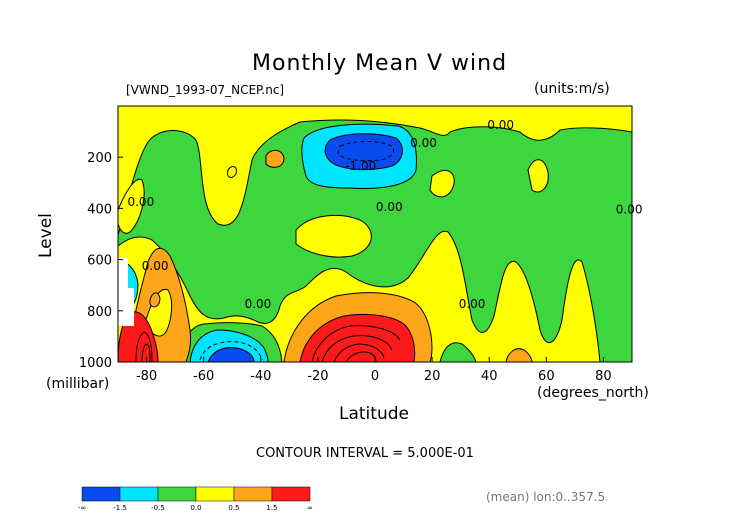 Image resolution: width=752 pixels, height=532 pixels. I want to click on contour-interval-label: CONTOUR INTERVAL = 5.000E-01, so click(365, 453).